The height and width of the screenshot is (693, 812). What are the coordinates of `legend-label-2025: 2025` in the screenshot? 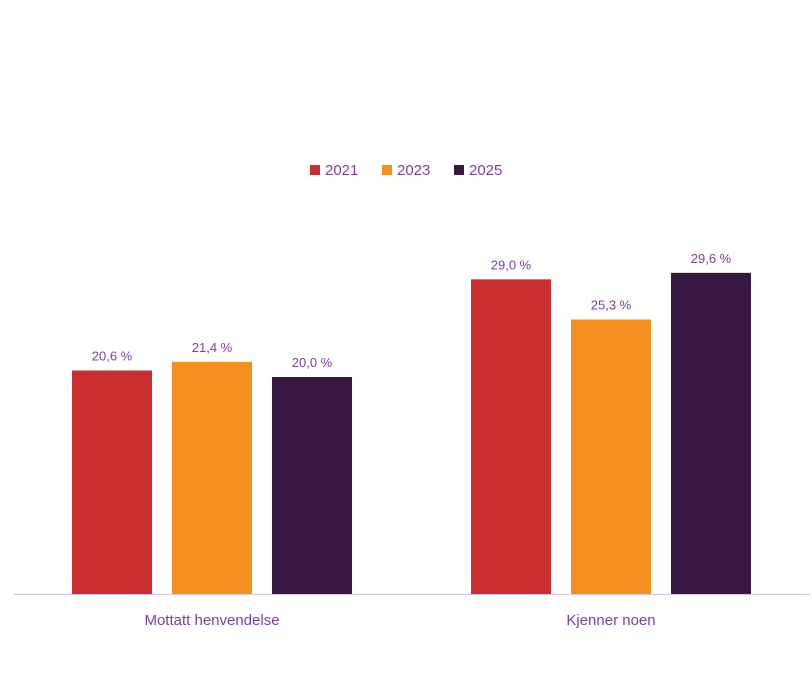 It's located at (485, 170).